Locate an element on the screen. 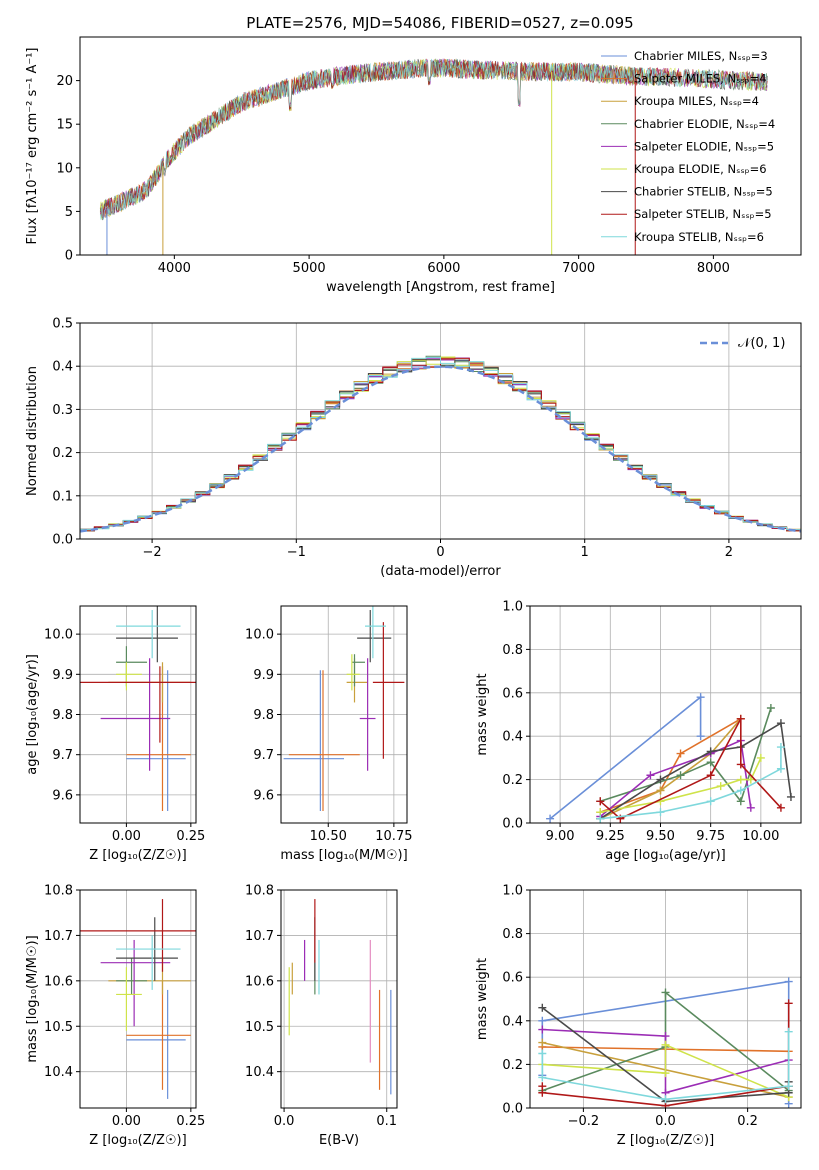 Image resolution: width=819 pixels, height=1170 pixels. x-axis-label: wavelength [Angstrom, rest frame] is located at coordinates (440, 287).